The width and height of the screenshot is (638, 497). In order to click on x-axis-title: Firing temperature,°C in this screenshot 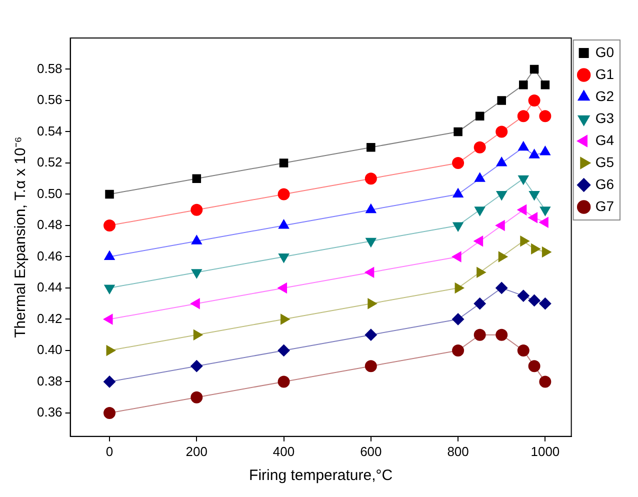, I will do `click(321, 475)`.